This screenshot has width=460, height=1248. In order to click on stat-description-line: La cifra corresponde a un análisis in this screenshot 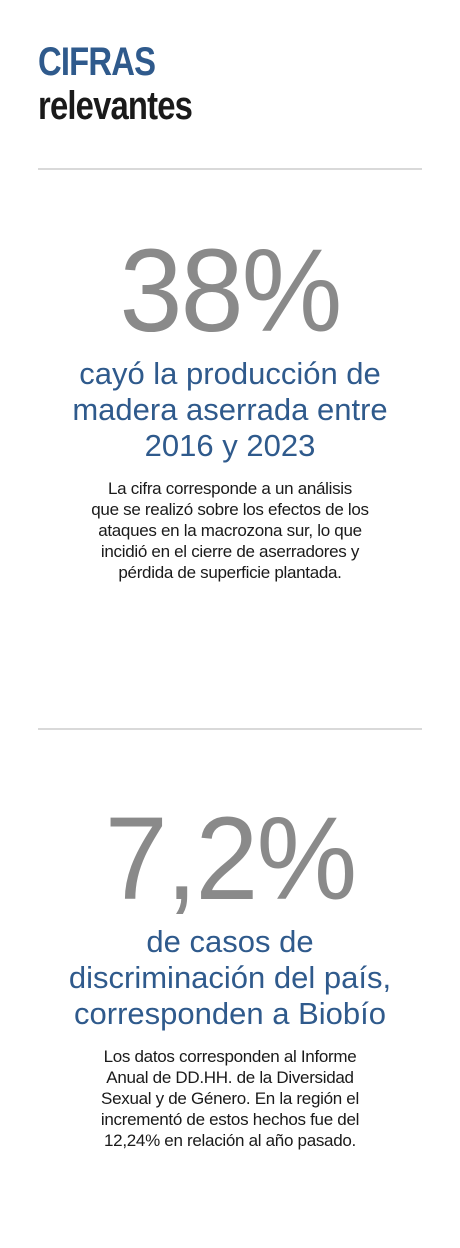, I will do `click(229, 488)`.